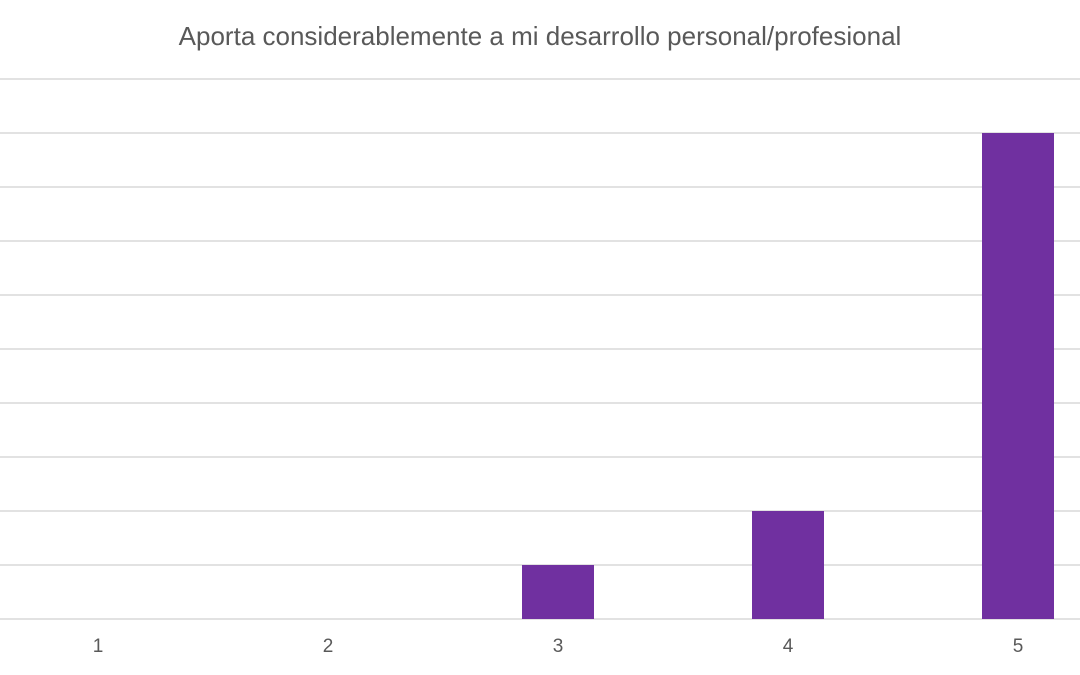 The width and height of the screenshot is (1080, 675). I want to click on x-tick-label: 1, so click(98, 646).